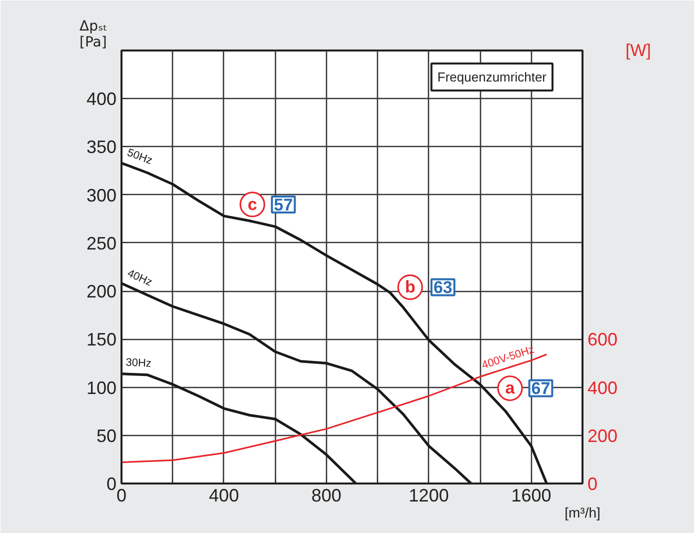 Image resolution: width=694 pixels, height=533 pixels. What do you see at coordinates (94, 34) in the screenshot?
I see `y-axis-title: Δpₛₜ [Pa]` at bounding box center [94, 34].